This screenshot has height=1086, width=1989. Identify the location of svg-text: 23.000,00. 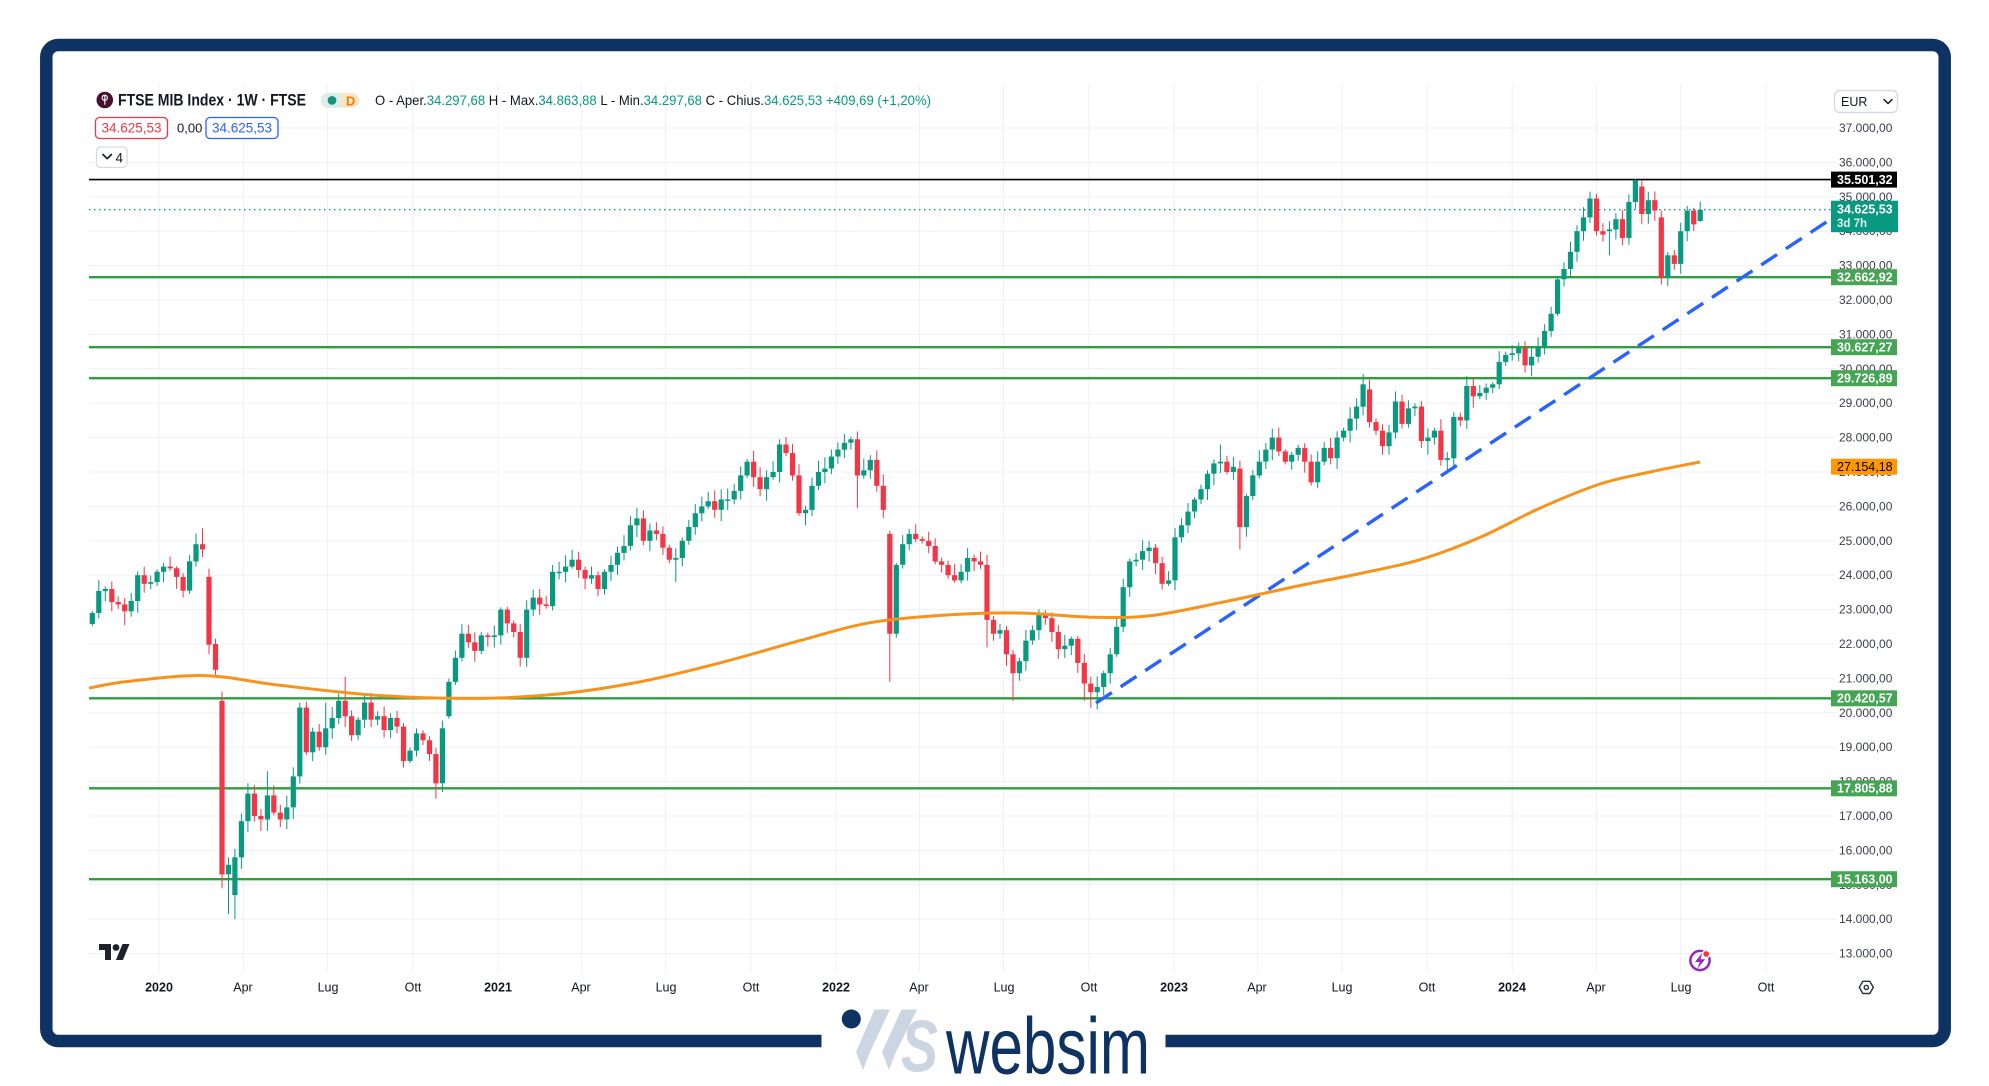
(1866, 610).